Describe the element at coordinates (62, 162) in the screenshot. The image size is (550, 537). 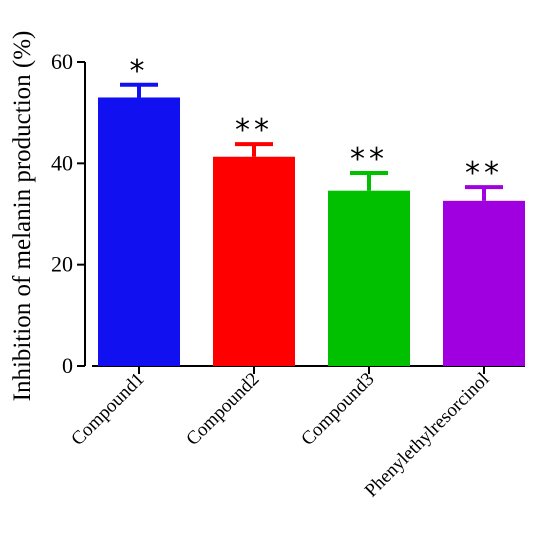
I see `y-tick-label: 40` at that location.